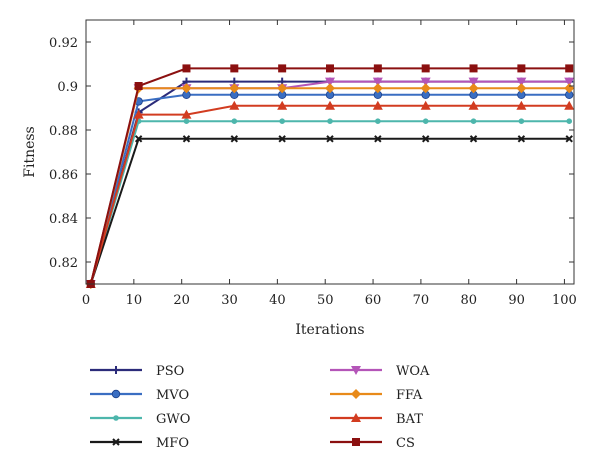 Image resolution: width=600 pixels, height=470 pixels. Describe the element at coordinates (409, 395) in the screenshot. I see `legend-label-ffa: FFA` at that location.